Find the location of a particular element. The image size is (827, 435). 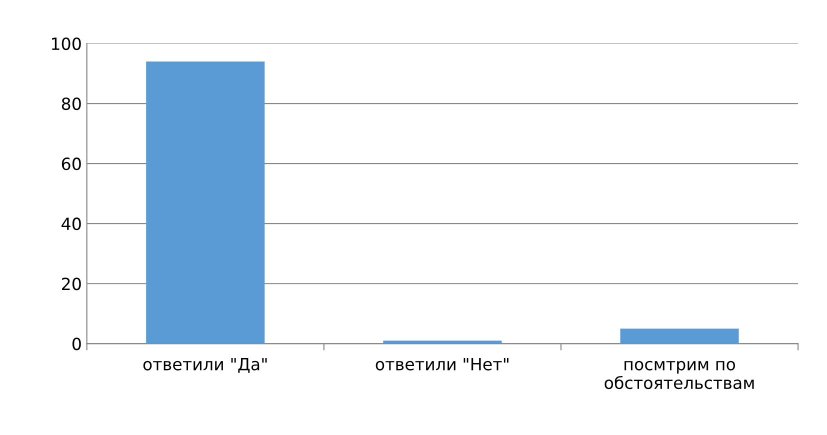

x-tick-label: ответили "Нет" is located at coordinates (442, 364).